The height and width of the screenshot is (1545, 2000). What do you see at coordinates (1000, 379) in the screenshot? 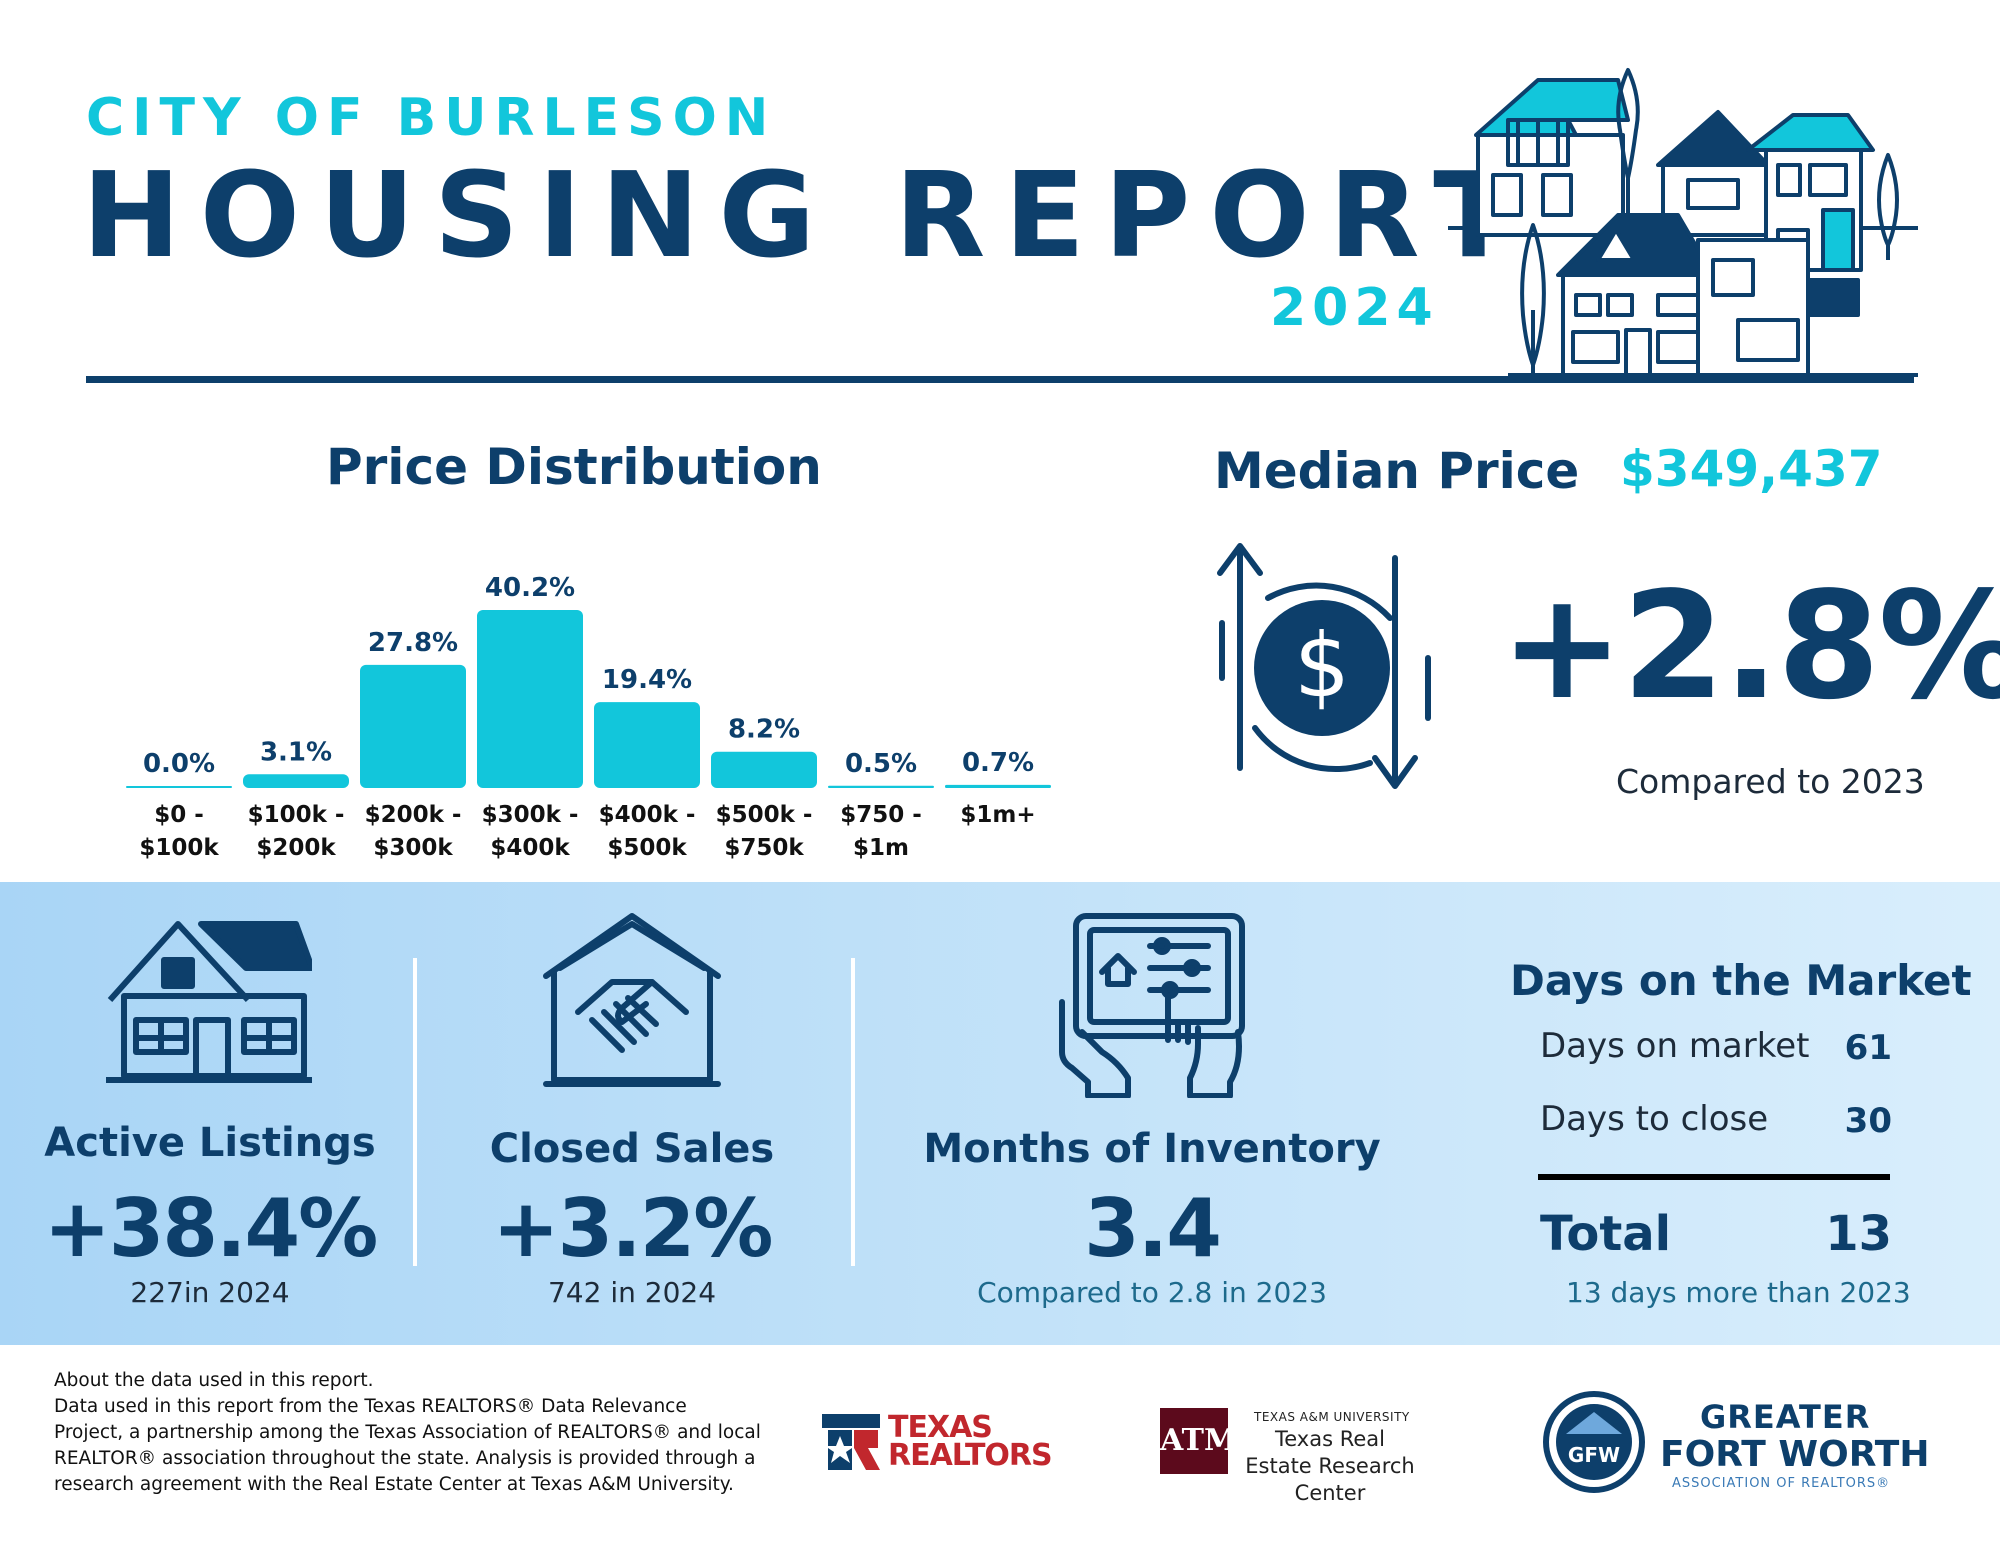
I see `header-rule` at bounding box center [1000, 379].